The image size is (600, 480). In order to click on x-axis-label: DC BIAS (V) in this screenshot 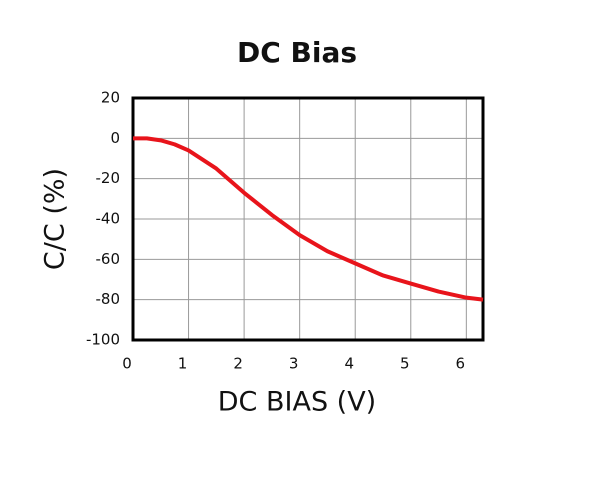, I will do `click(297, 402)`.